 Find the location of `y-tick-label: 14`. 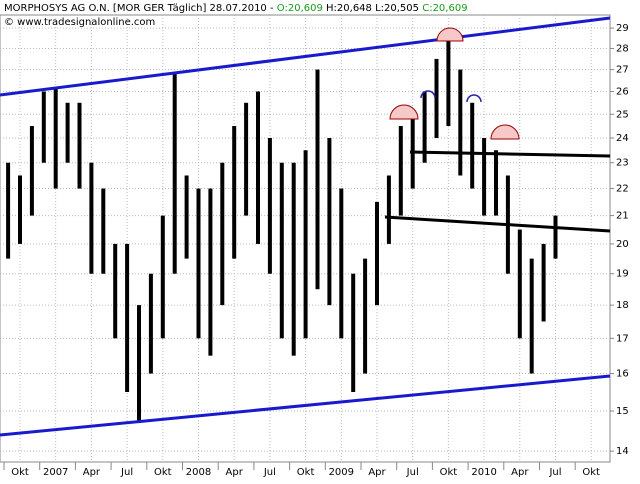

y-tick-label: 14 is located at coordinates (622, 451).